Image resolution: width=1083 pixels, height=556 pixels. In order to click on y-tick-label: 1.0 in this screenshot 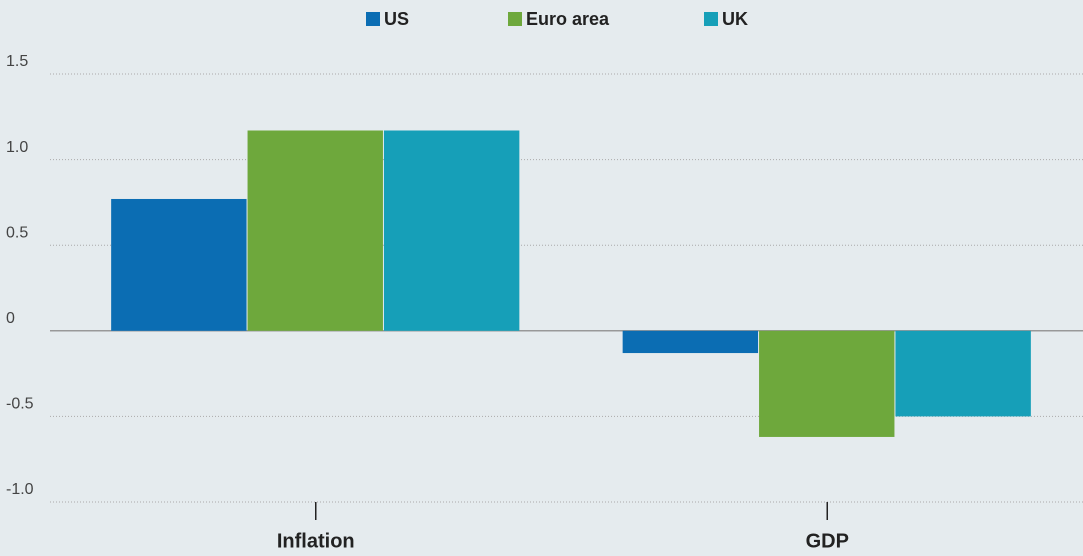, I will do `click(17, 147)`.